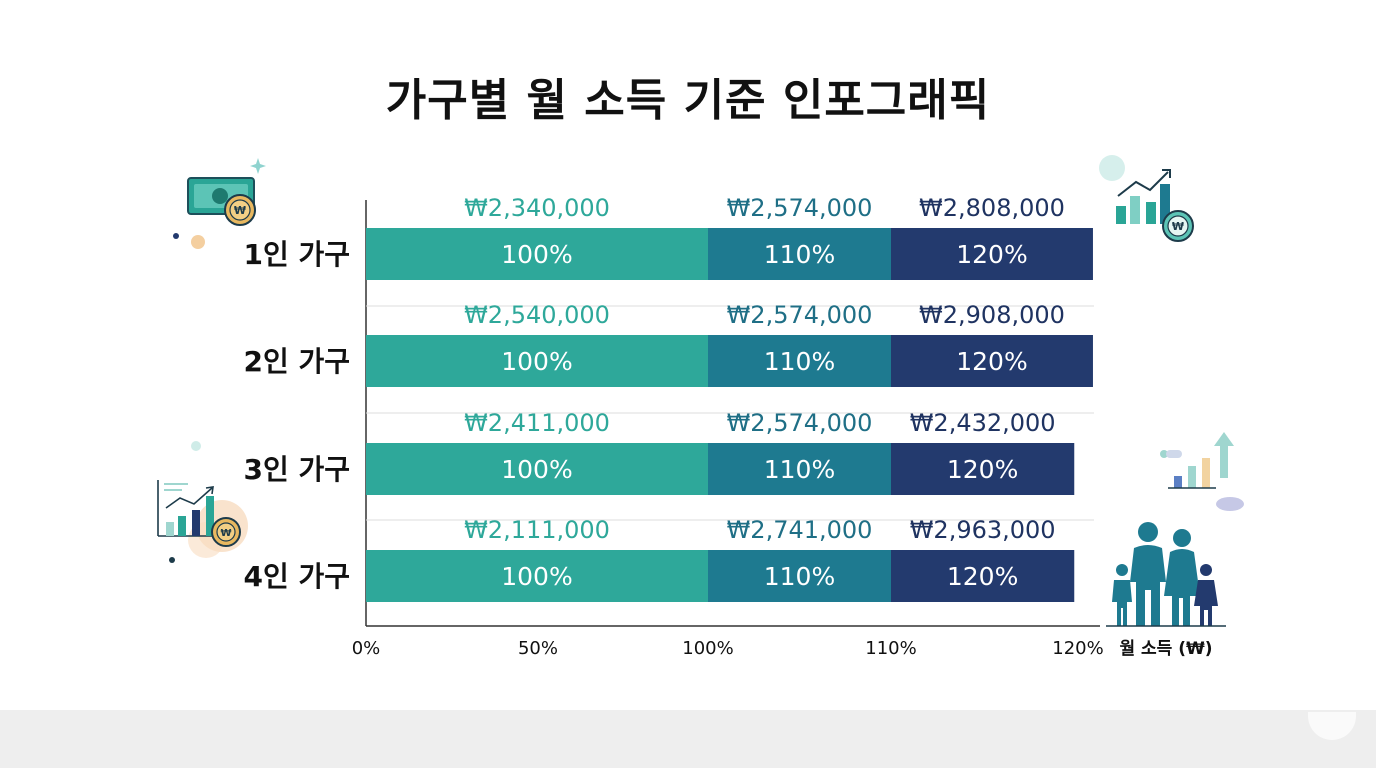 Image resolution: width=1376 pixels, height=768 pixels. What do you see at coordinates (983, 423) in the screenshot?
I see `income-value-label: ₩2,432,000` at bounding box center [983, 423].